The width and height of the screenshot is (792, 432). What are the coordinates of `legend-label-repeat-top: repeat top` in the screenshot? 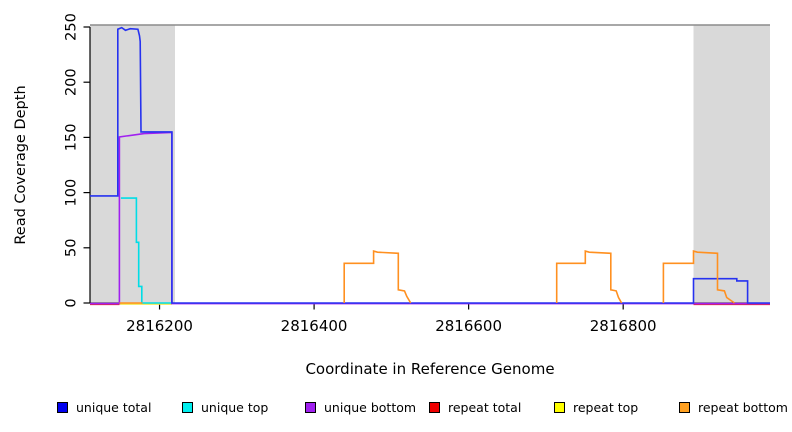 It's located at (606, 407).